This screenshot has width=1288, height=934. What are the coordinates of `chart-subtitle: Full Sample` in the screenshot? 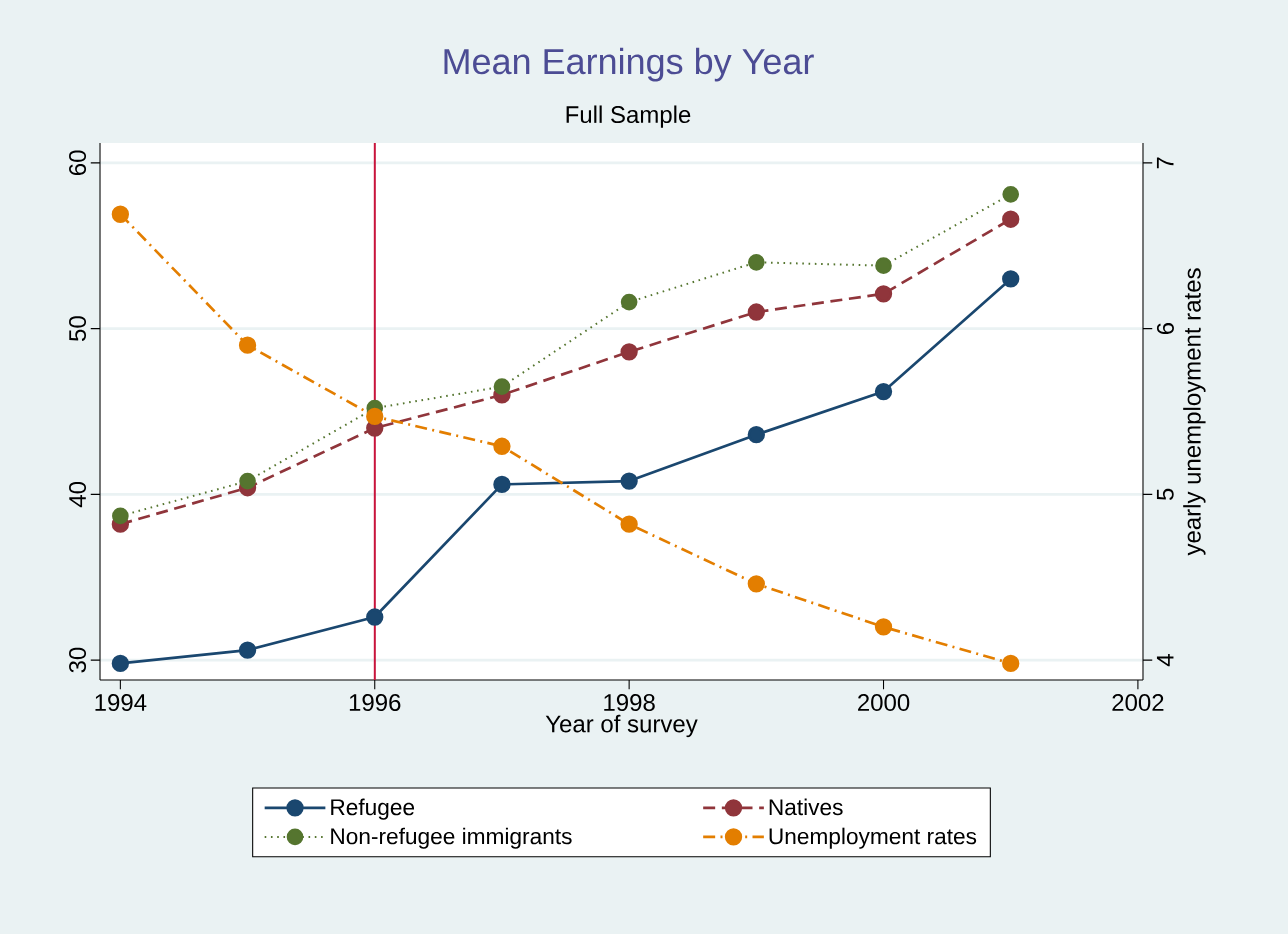 It's located at (628, 116).